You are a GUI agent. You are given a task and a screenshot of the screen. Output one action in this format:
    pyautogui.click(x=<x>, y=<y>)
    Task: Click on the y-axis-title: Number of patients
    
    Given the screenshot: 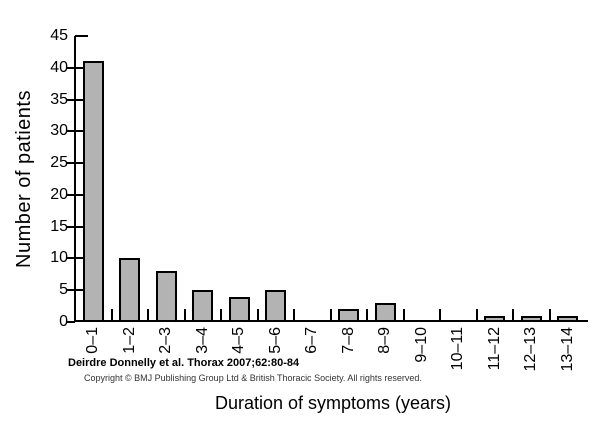 What is the action you would take?
    pyautogui.click(x=24, y=179)
    